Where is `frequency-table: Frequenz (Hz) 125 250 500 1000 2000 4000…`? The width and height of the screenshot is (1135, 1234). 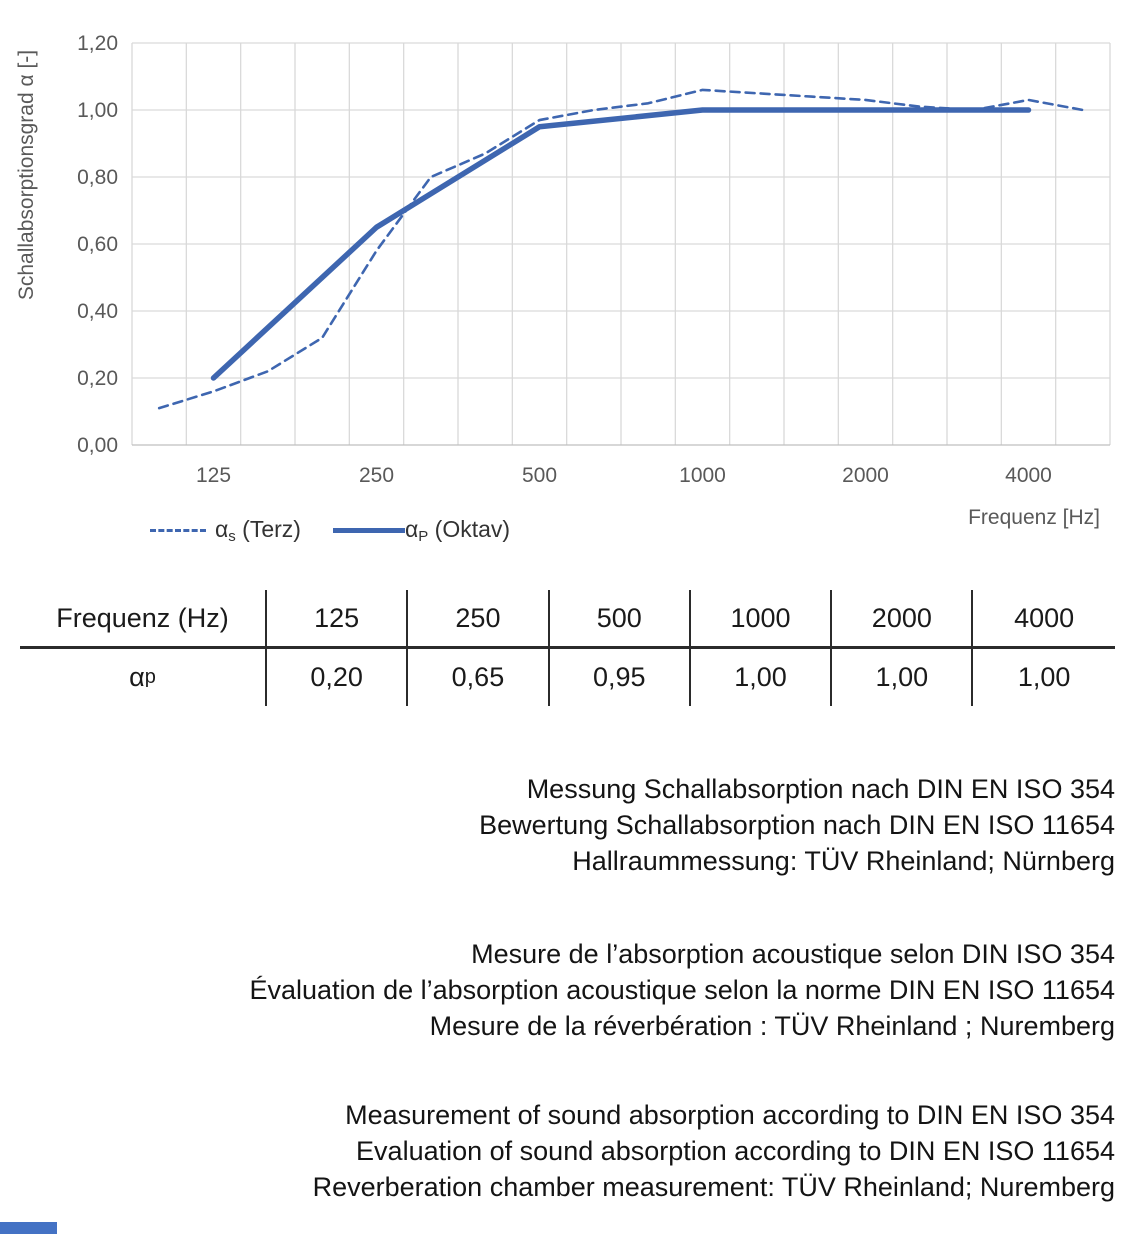 frequency-table: Frequenz (Hz) 125 250 500 1000 2000 4000… is located at coordinates (567, 648).